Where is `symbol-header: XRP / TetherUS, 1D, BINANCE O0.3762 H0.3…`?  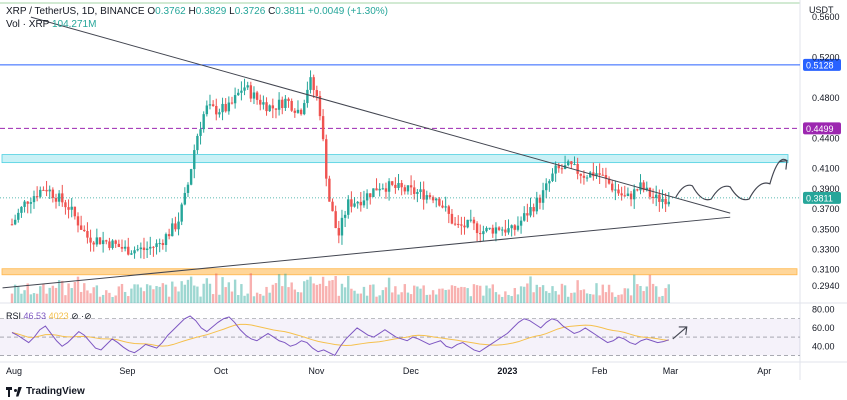
symbol-header: XRP / TetherUS, 1D, BINANCE O0.3762 H0.3… is located at coordinates (197, 11).